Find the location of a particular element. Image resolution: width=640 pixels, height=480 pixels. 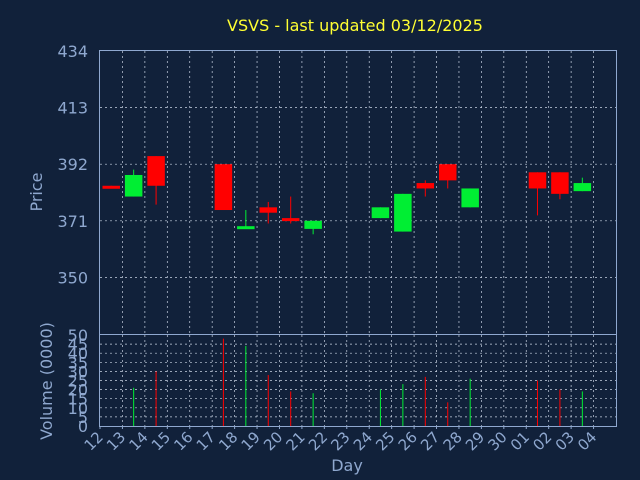

volume-axis-label: Volume (0000) is located at coordinates (46, 381).